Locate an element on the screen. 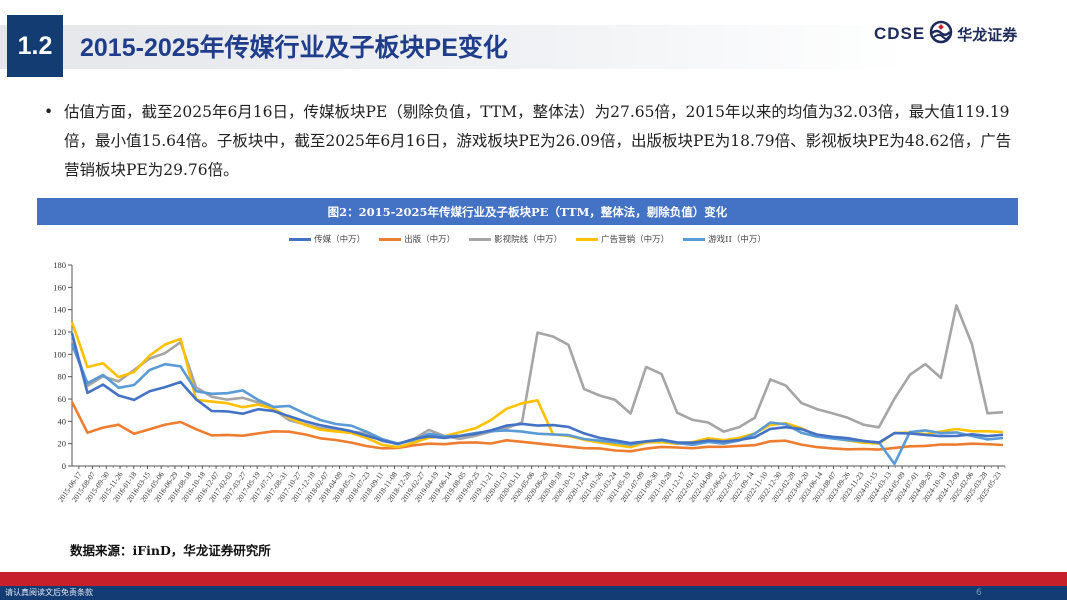 Image resolution: width=1067 pixels, height=600 pixels. legend-item: 游戏II（中万） is located at coordinates (724, 239).